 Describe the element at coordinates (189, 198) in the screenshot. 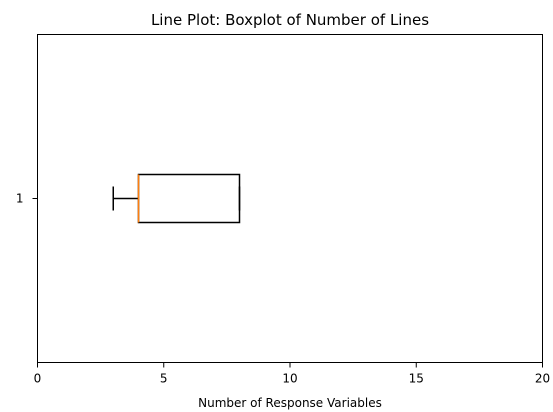

I see `box-iqr` at that location.